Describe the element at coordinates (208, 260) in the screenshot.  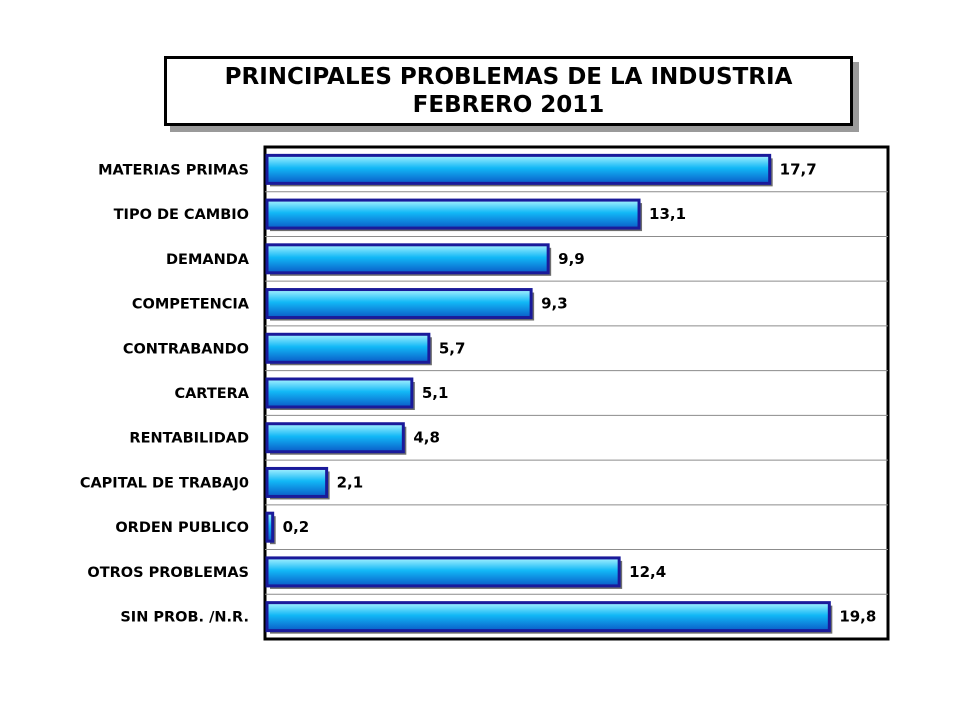
I see `category-label: DEMANDA` at that location.